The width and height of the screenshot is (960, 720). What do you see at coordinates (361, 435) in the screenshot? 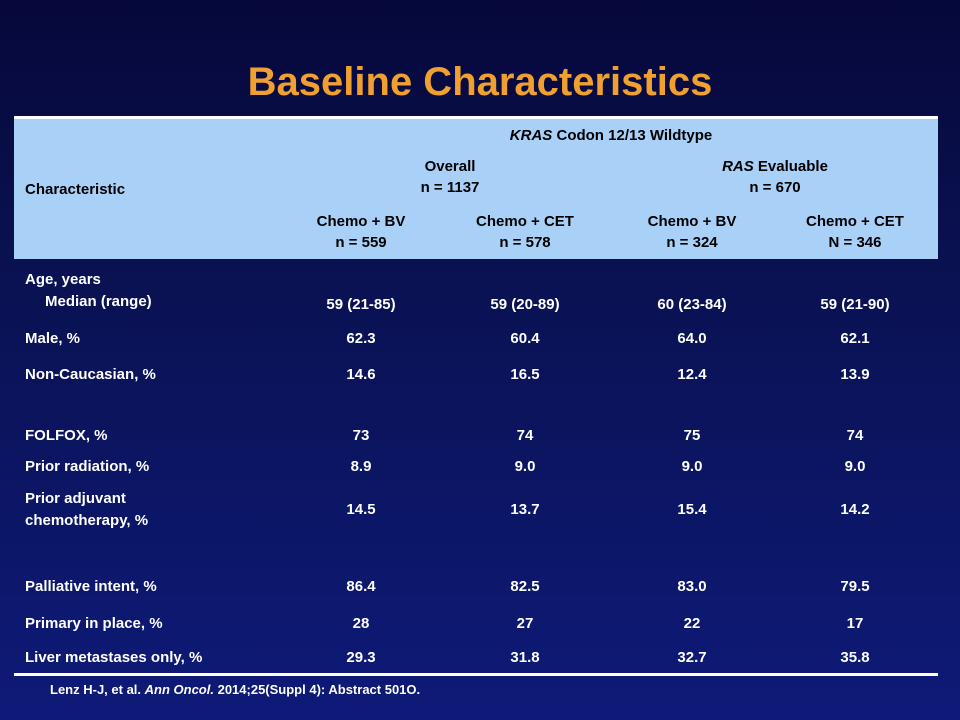
I see `table-cell: 73` at bounding box center [361, 435].